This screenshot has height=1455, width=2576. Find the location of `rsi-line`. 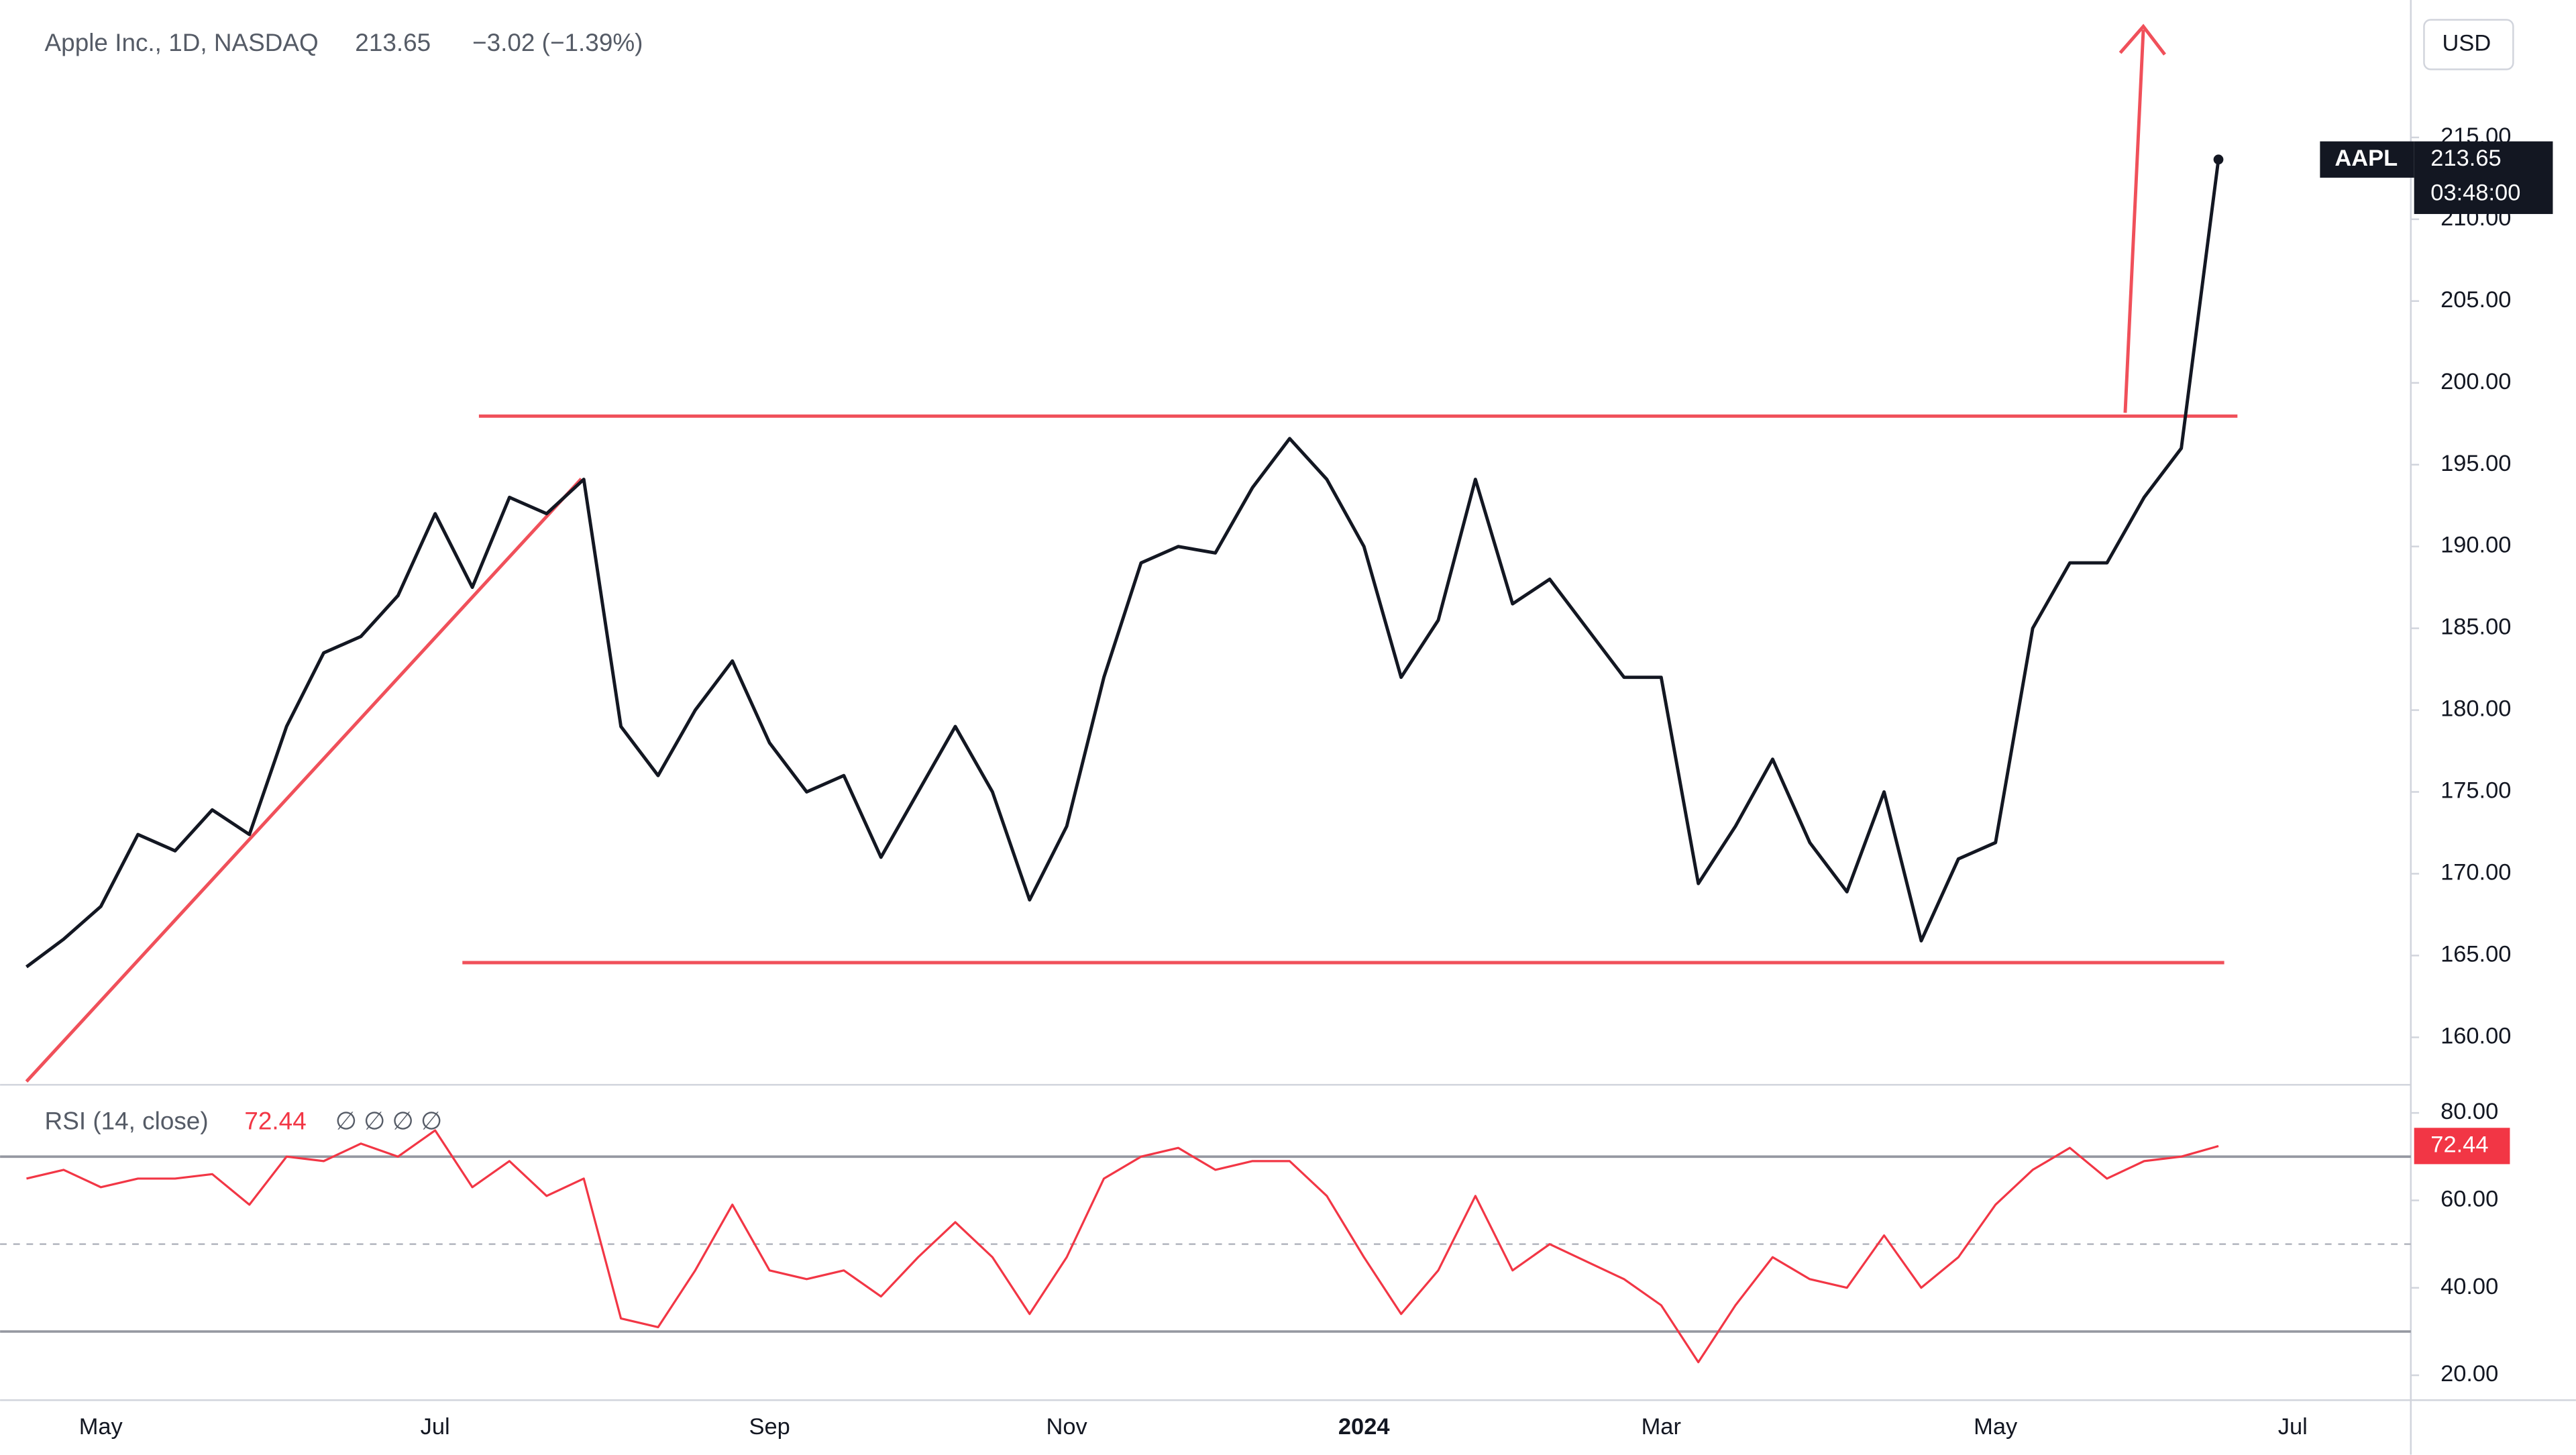

rsi-line is located at coordinates (1122, 1246).